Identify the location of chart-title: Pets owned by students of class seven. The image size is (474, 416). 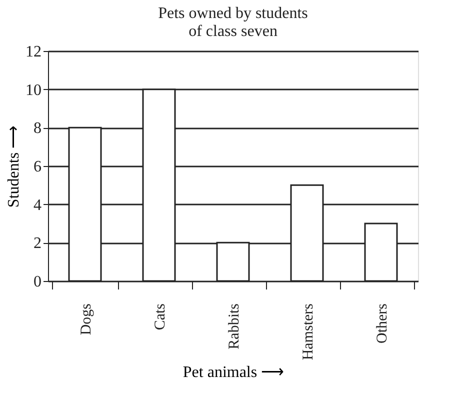
(233, 22).